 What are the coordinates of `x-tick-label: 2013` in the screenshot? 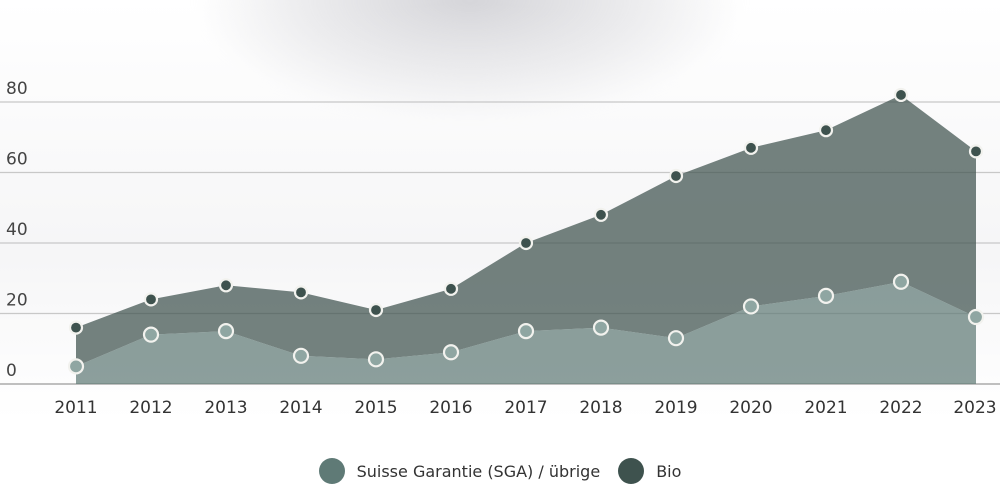 It's located at (225, 408).